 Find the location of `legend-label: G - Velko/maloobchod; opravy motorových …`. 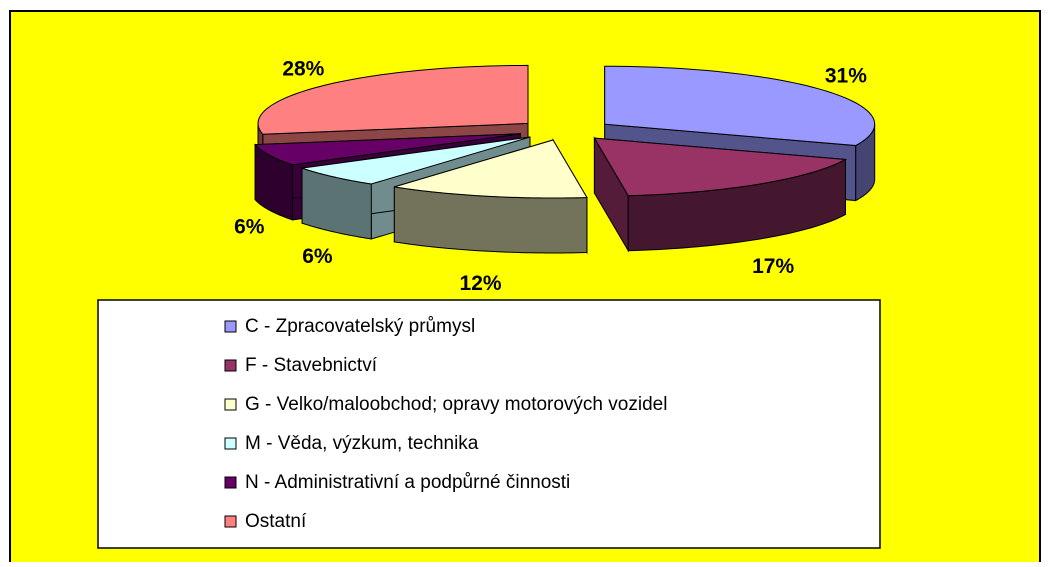

legend-label: G - Velko/maloobchod; opravy motorových … is located at coordinates (456, 404).